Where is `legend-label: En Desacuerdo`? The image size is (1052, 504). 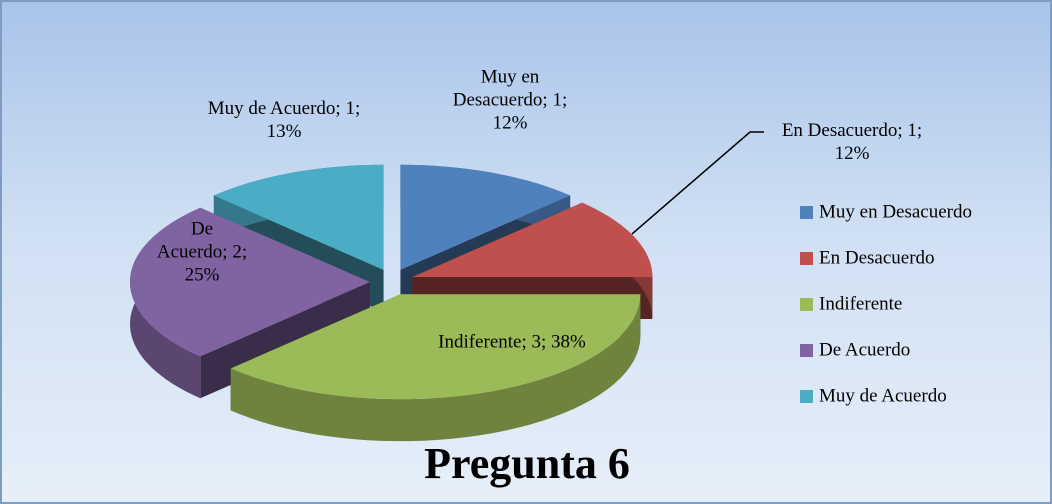
legend-label: En Desacuerdo is located at coordinates (877, 257).